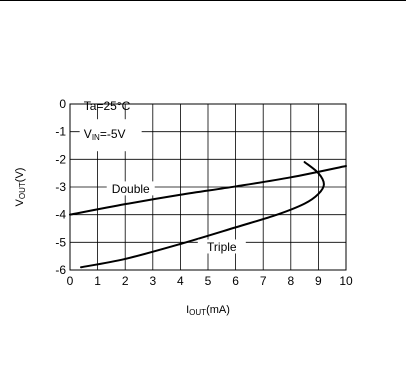 This screenshot has height=372, width=406. What do you see at coordinates (208, 190) in the screenshot?
I see `series-line-double` at bounding box center [208, 190].